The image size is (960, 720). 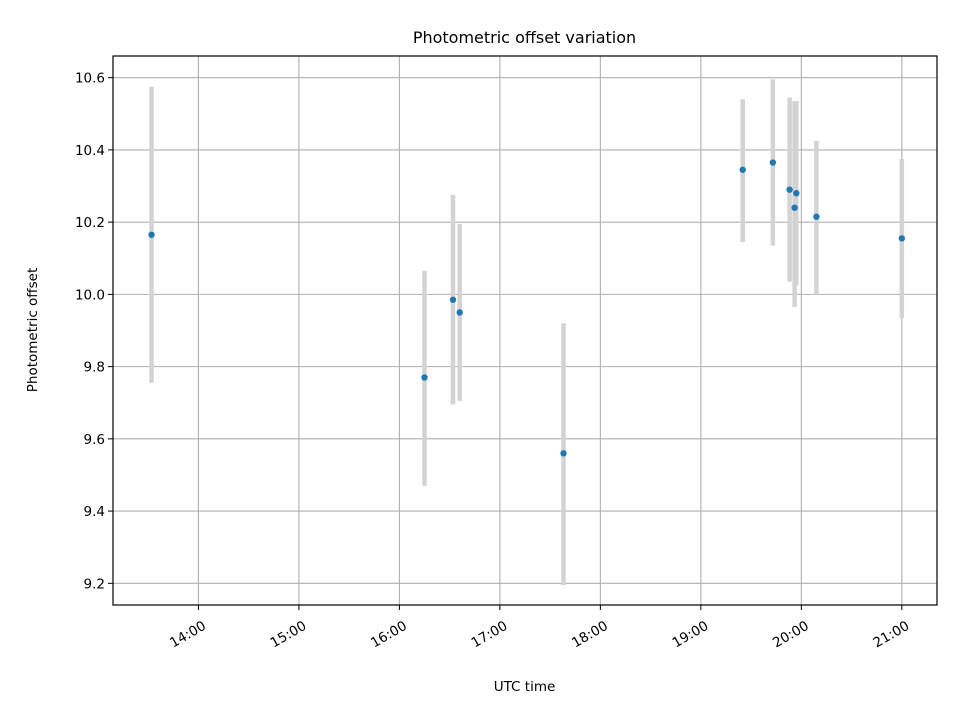 What do you see at coordinates (791, 634) in the screenshot?
I see `x-tick-label: 20:00` at bounding box center [791, 634].